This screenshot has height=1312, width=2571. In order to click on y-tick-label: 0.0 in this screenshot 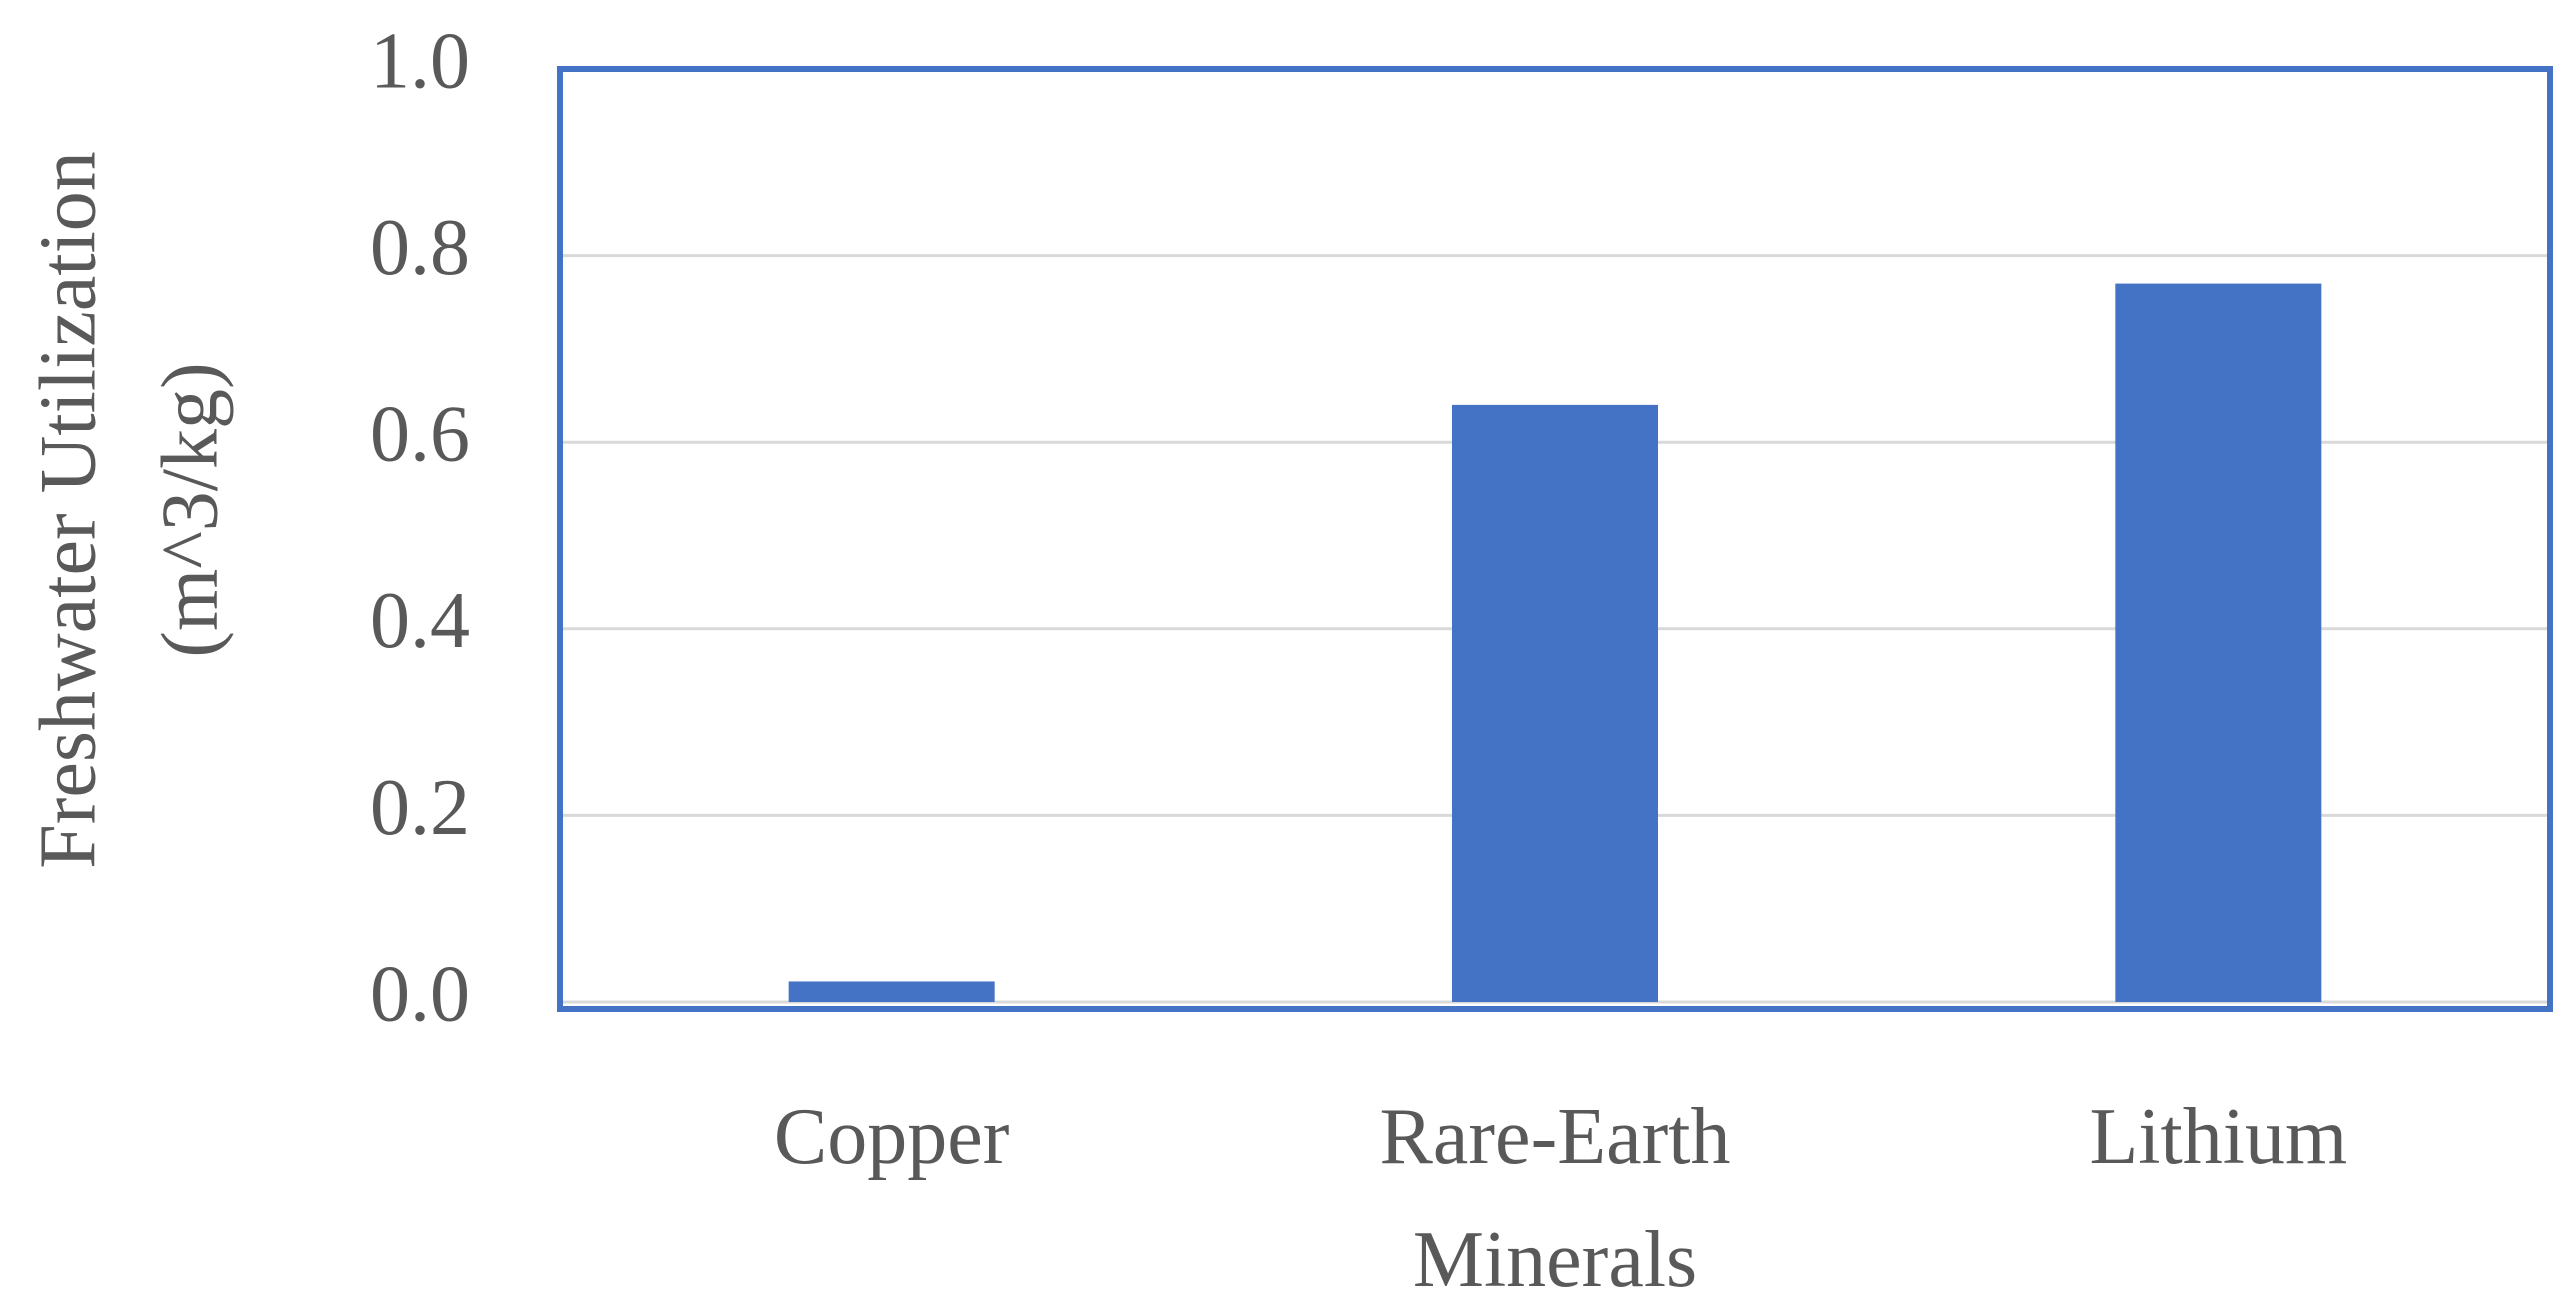, I will do `click(420, 994)`.